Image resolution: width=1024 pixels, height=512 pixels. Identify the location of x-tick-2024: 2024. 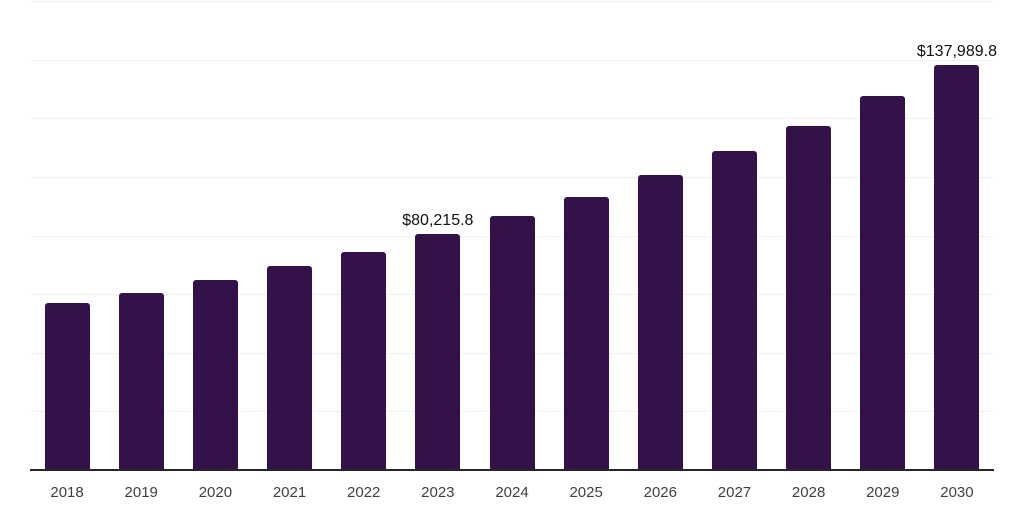
(512, 492).